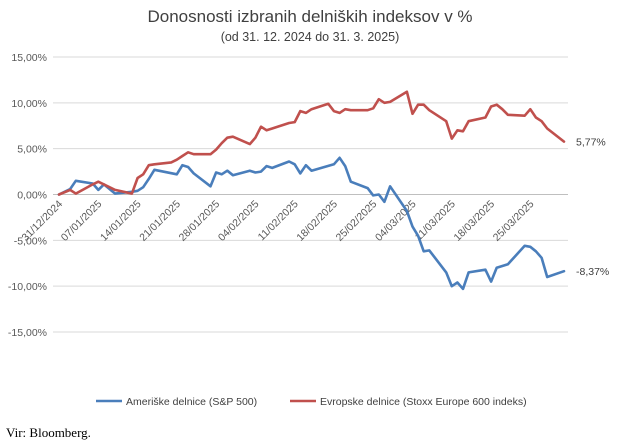 The width and height of the screenshot is (620, 443). I want to click on y-tick-label: 5,00%, so click(32, 150).